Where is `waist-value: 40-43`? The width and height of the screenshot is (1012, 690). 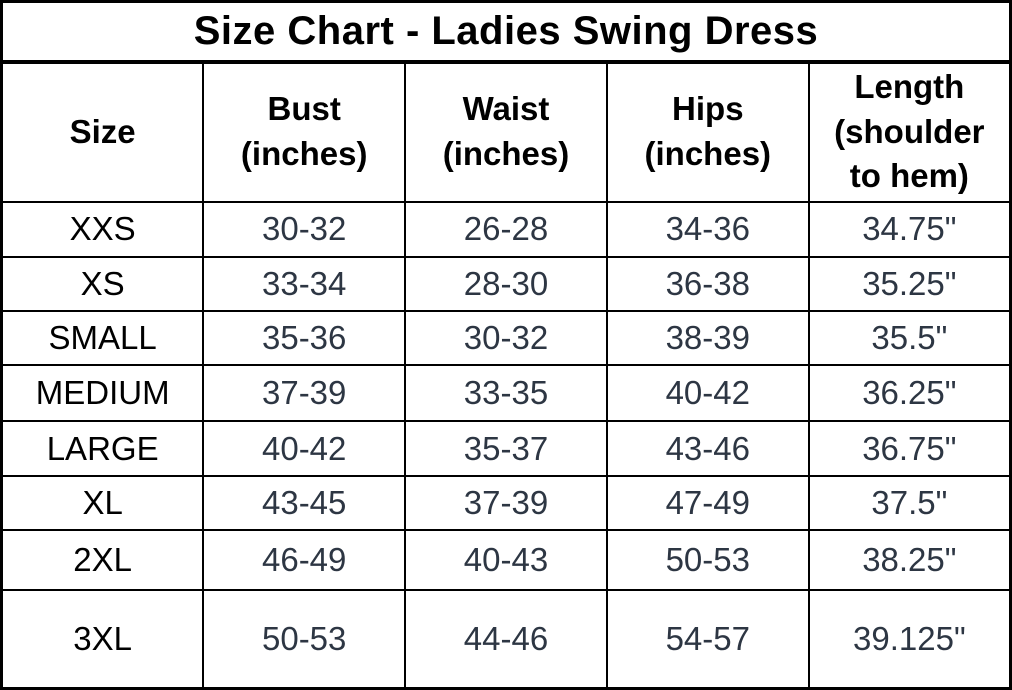 waist-value: 40-43 is located at coordinates (506, 560).